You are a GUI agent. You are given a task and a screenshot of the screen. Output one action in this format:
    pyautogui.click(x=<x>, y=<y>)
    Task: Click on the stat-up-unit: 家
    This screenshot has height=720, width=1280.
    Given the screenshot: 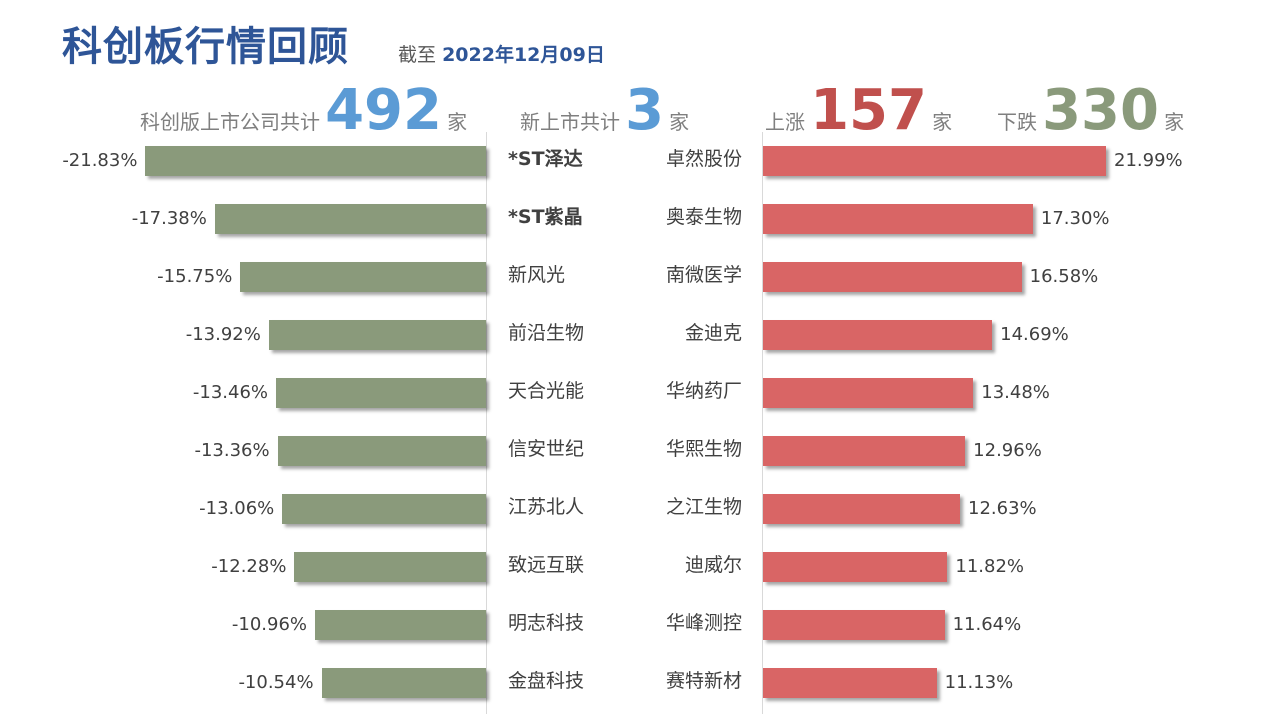 What is the action you would take?
    pyautogui.click(x=942, y=122)
    